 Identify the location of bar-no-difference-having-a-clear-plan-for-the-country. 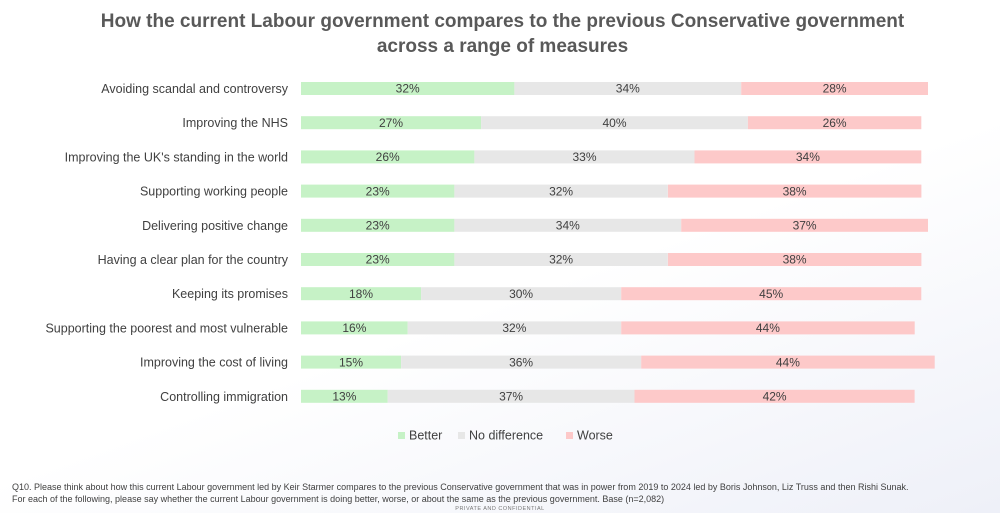
(561, 259).